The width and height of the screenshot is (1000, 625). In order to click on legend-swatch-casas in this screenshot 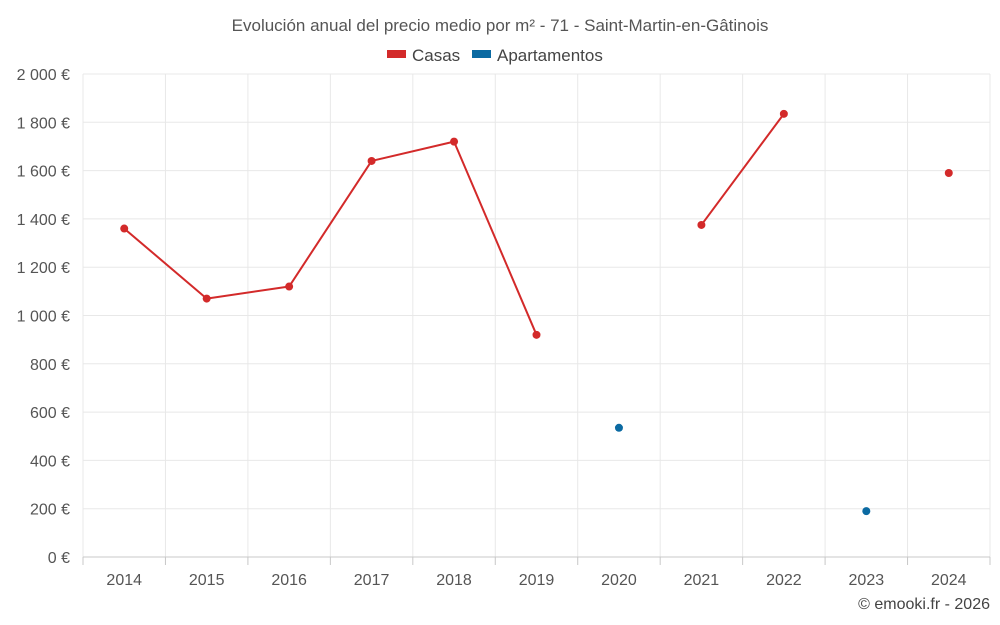, I will do `click(396, 54)`.